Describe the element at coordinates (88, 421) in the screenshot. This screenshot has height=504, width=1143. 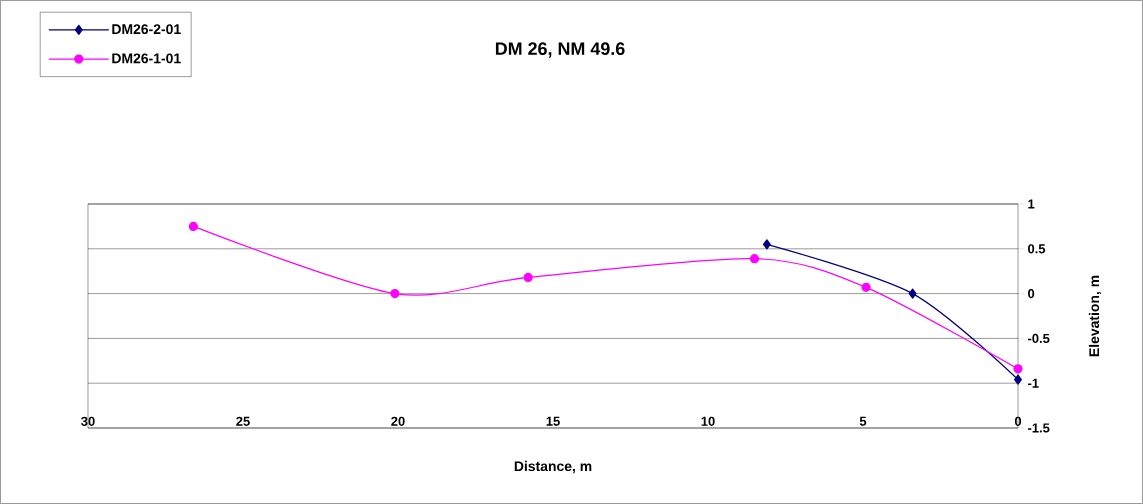
I see `x-tick-label: 30` at that location.